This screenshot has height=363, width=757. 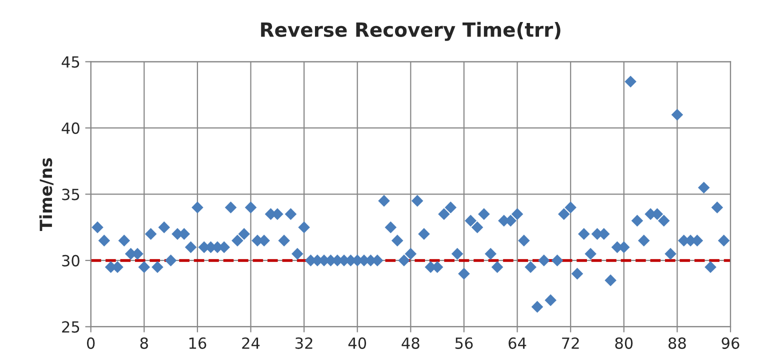 What do you see at coordinates (357, 343) in the screenshot?
I see `x-tick-label: 40` at bounding box center [357, 343].